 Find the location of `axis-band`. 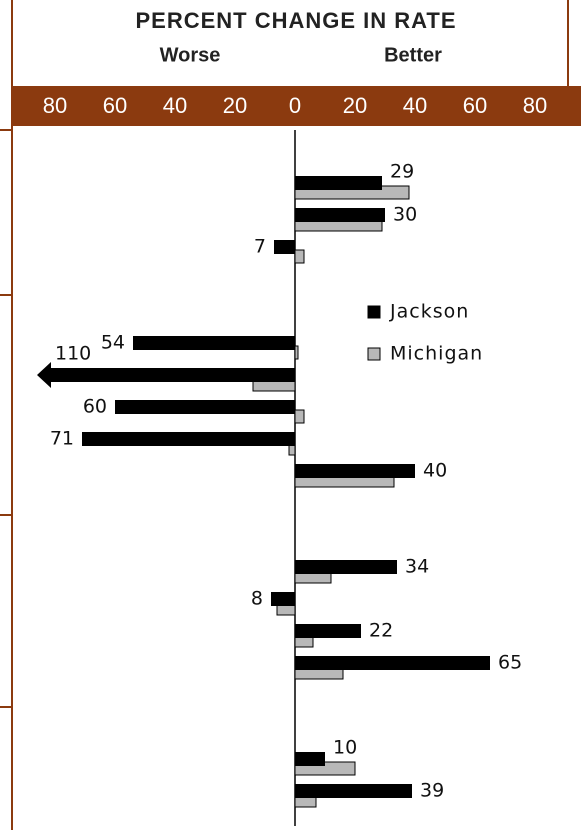

axis-band is located at coordinates (296, 106).